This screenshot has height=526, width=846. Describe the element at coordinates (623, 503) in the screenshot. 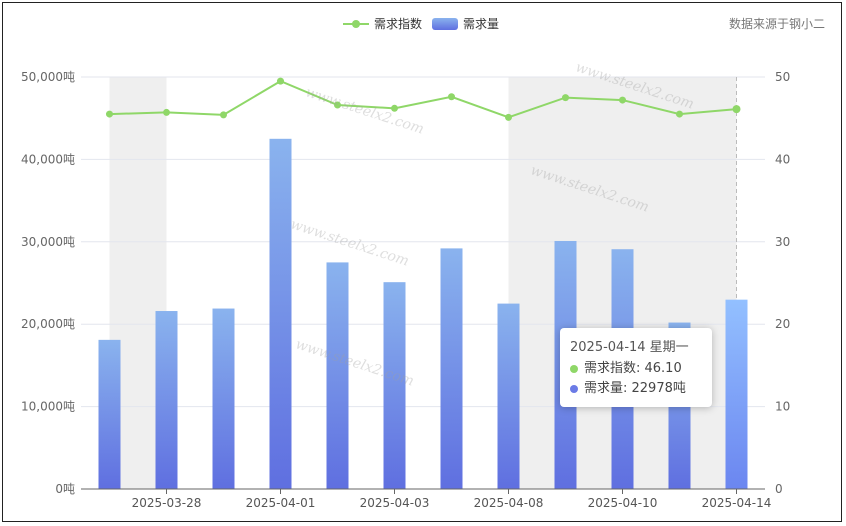

I see `x-tick-label: 2025-04-10` at that location.